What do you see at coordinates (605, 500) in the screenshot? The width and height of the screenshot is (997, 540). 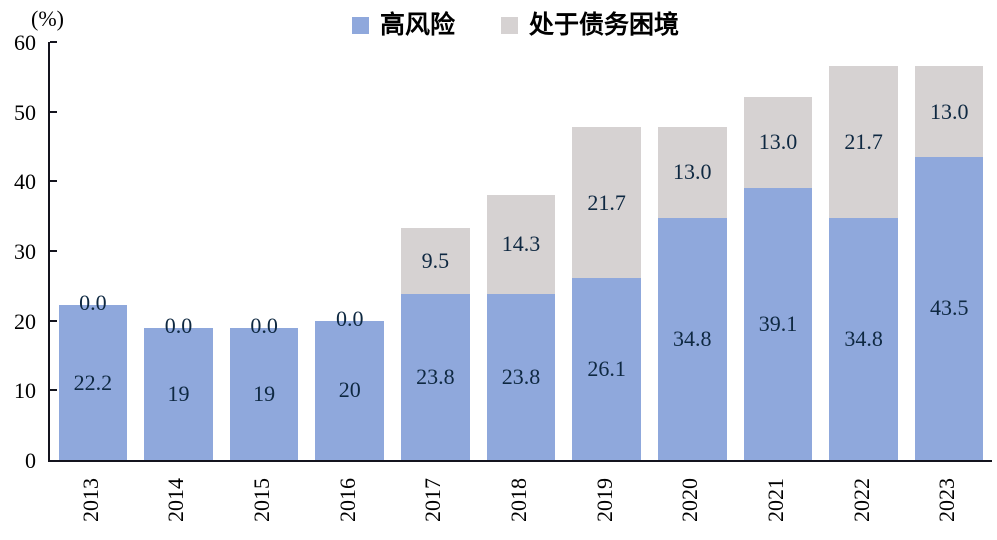 I see `x-label-slot: 2019` at bounding box center [605, 500].